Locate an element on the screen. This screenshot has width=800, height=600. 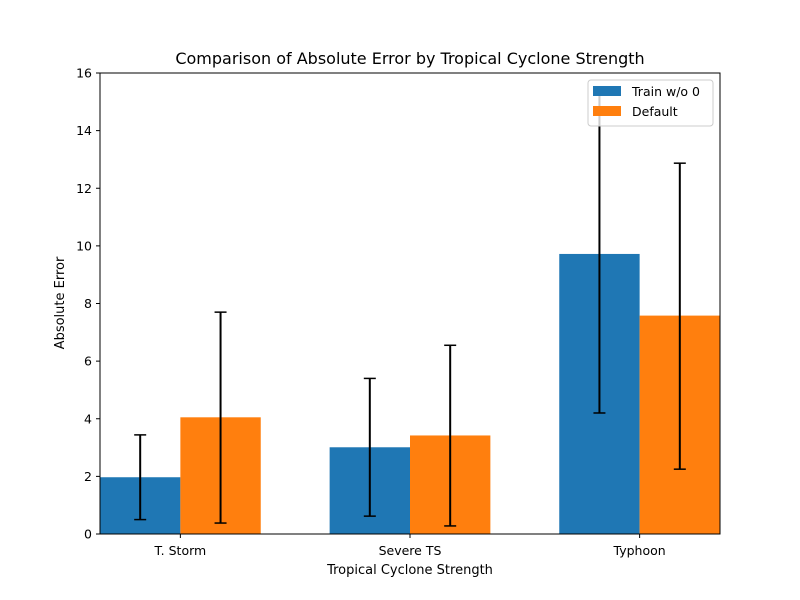
x-tick-label-severe-ts: Severe TS is located at coordinates (410, 550).